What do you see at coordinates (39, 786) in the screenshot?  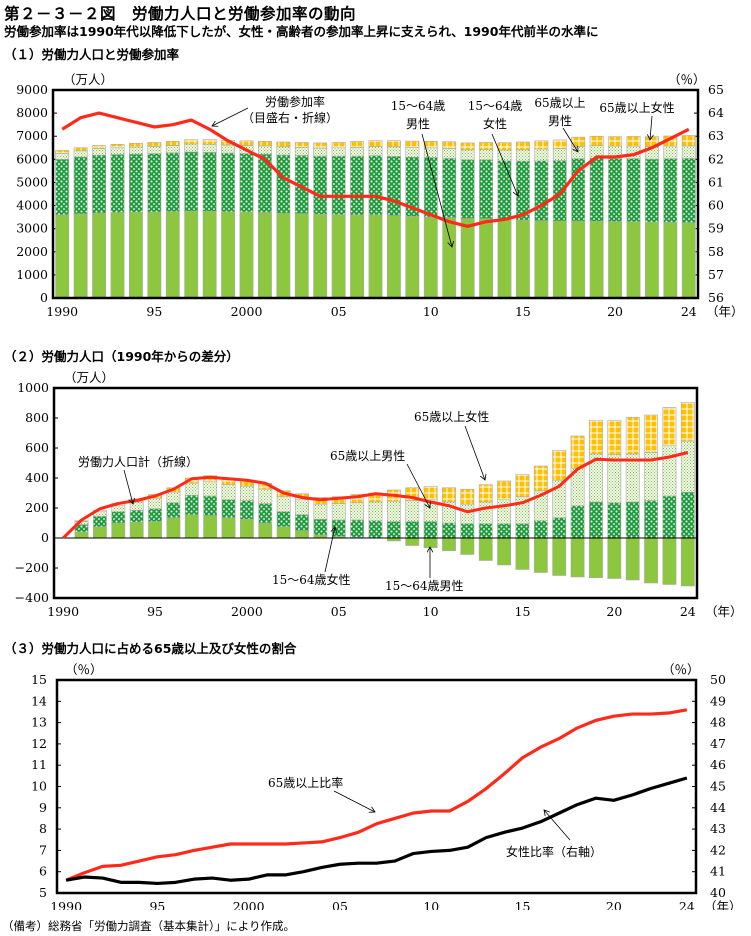 I see `y-tick-label: 10` at bounding box center [39, 786].